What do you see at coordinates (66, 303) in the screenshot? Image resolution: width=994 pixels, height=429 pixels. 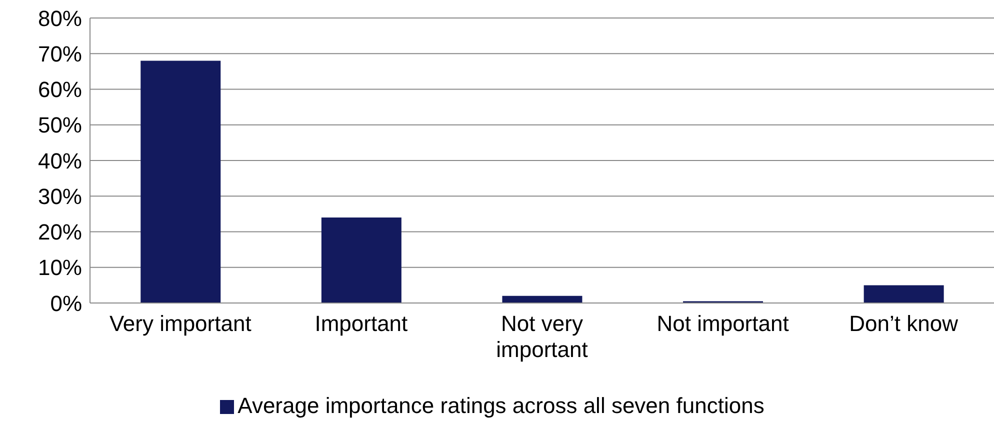 I see `y-tick-label: 0%` at bounding box center [66, 303].